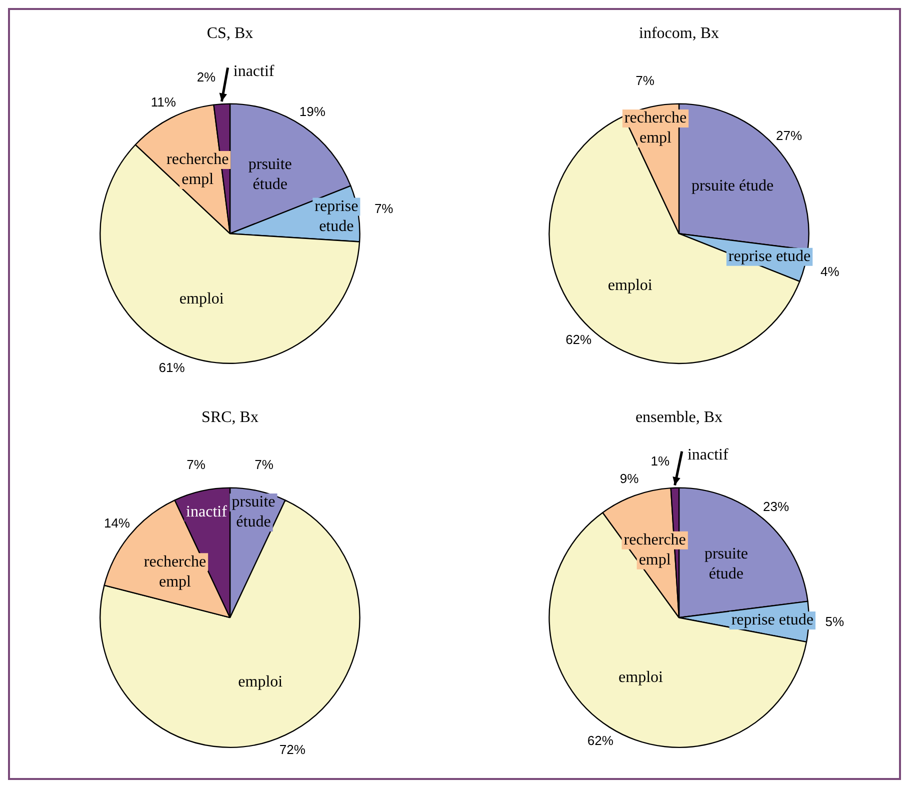 The width and height of the screenshot is (911, 789). What do you see at coordinates (776, 506) in the screenshot?
I see `data-label: 23%` at bounding box center [776, 506].